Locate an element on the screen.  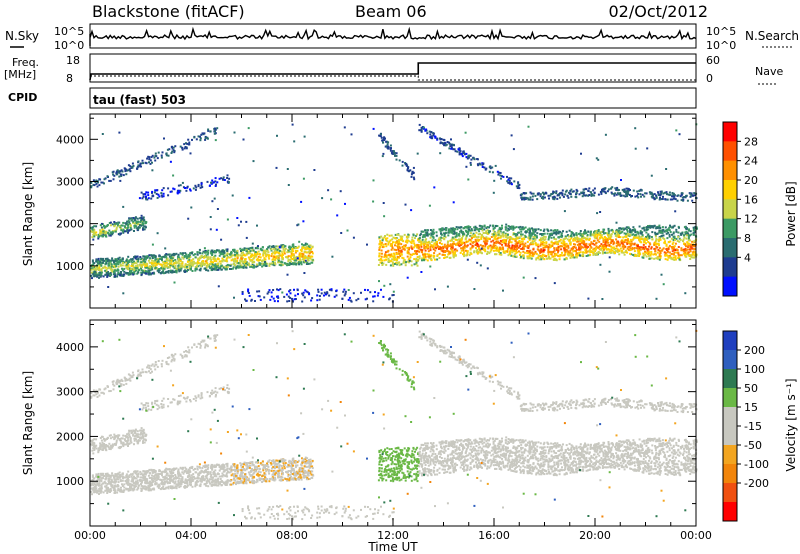
freq-label: Freq. is located at coordinates (25, 62).